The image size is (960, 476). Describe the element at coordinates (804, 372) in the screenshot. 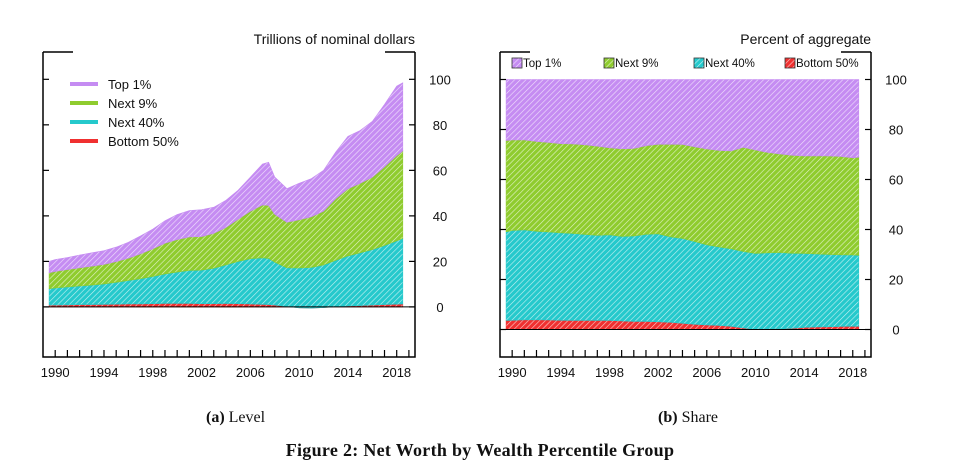

I see `share-x-tick-label: 2014` at that location.